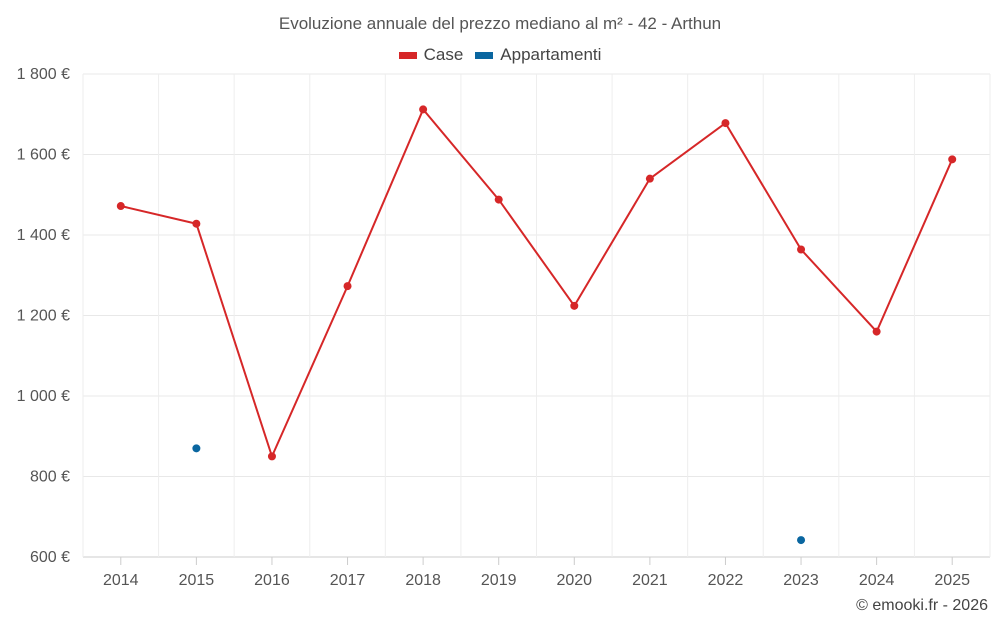 This screenshot has width=1000, height=625. I want to click on x-tick-label: 2019, so click(499, 580).